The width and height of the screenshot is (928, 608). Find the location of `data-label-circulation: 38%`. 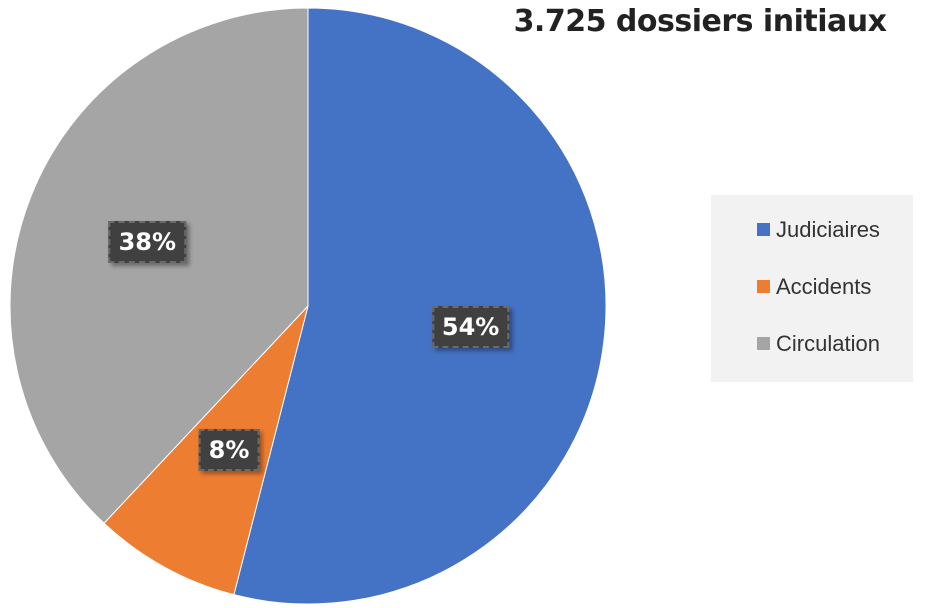

data-label-circulation: 38% is located at coordinates (147, 242).